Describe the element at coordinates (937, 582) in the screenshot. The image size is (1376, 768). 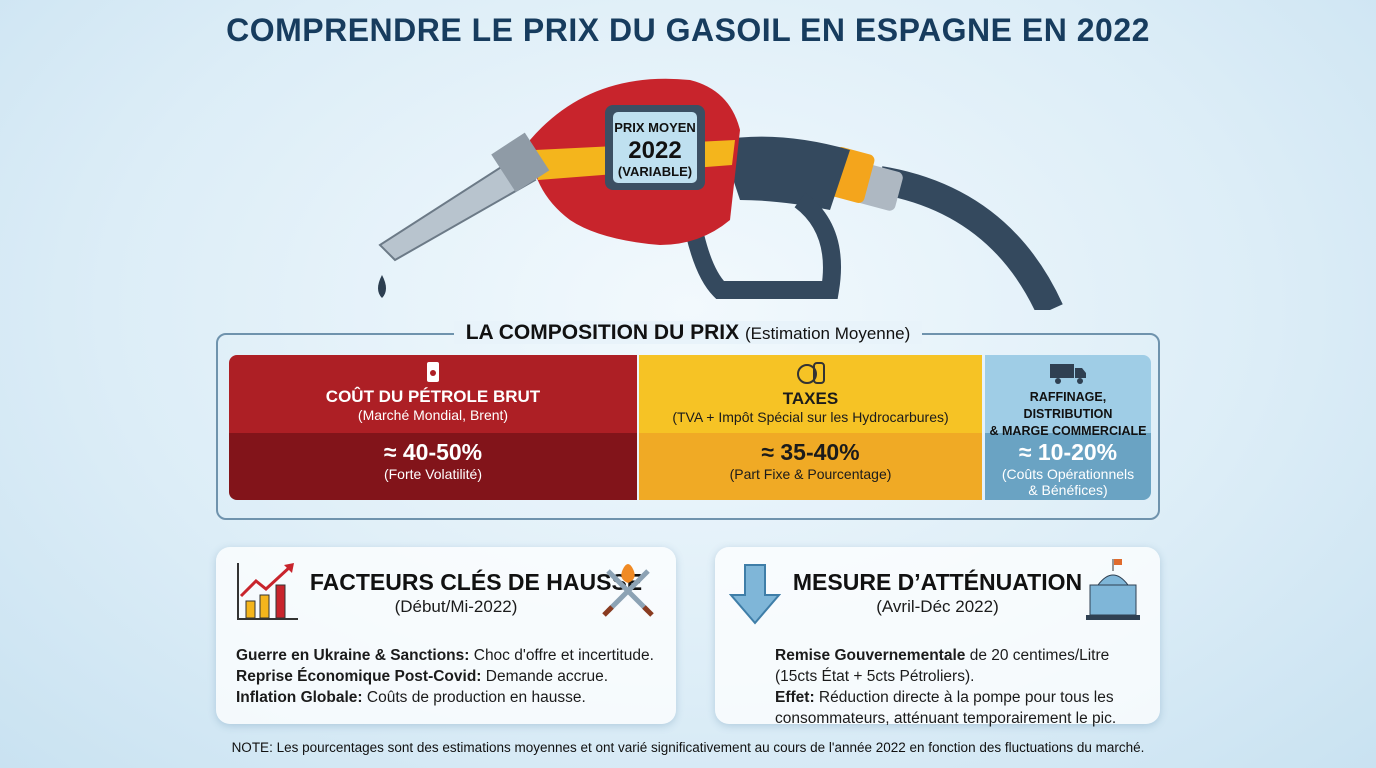
I see `mitigation-title: MESURE D’ATTÉNUATION` at that location.